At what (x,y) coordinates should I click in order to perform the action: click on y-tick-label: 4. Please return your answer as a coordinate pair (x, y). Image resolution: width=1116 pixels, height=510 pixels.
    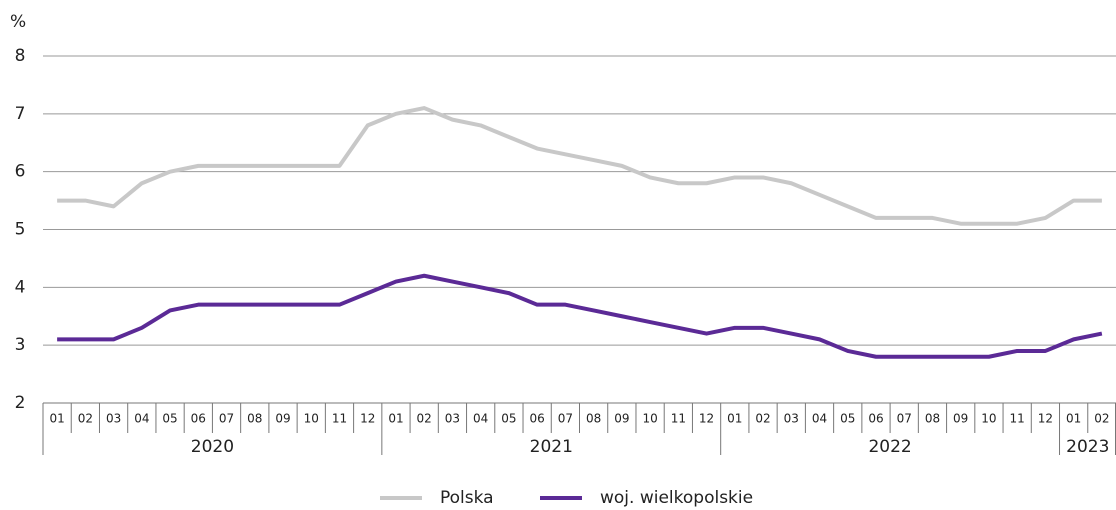
    Looking at the image, I should click on (20, 287).